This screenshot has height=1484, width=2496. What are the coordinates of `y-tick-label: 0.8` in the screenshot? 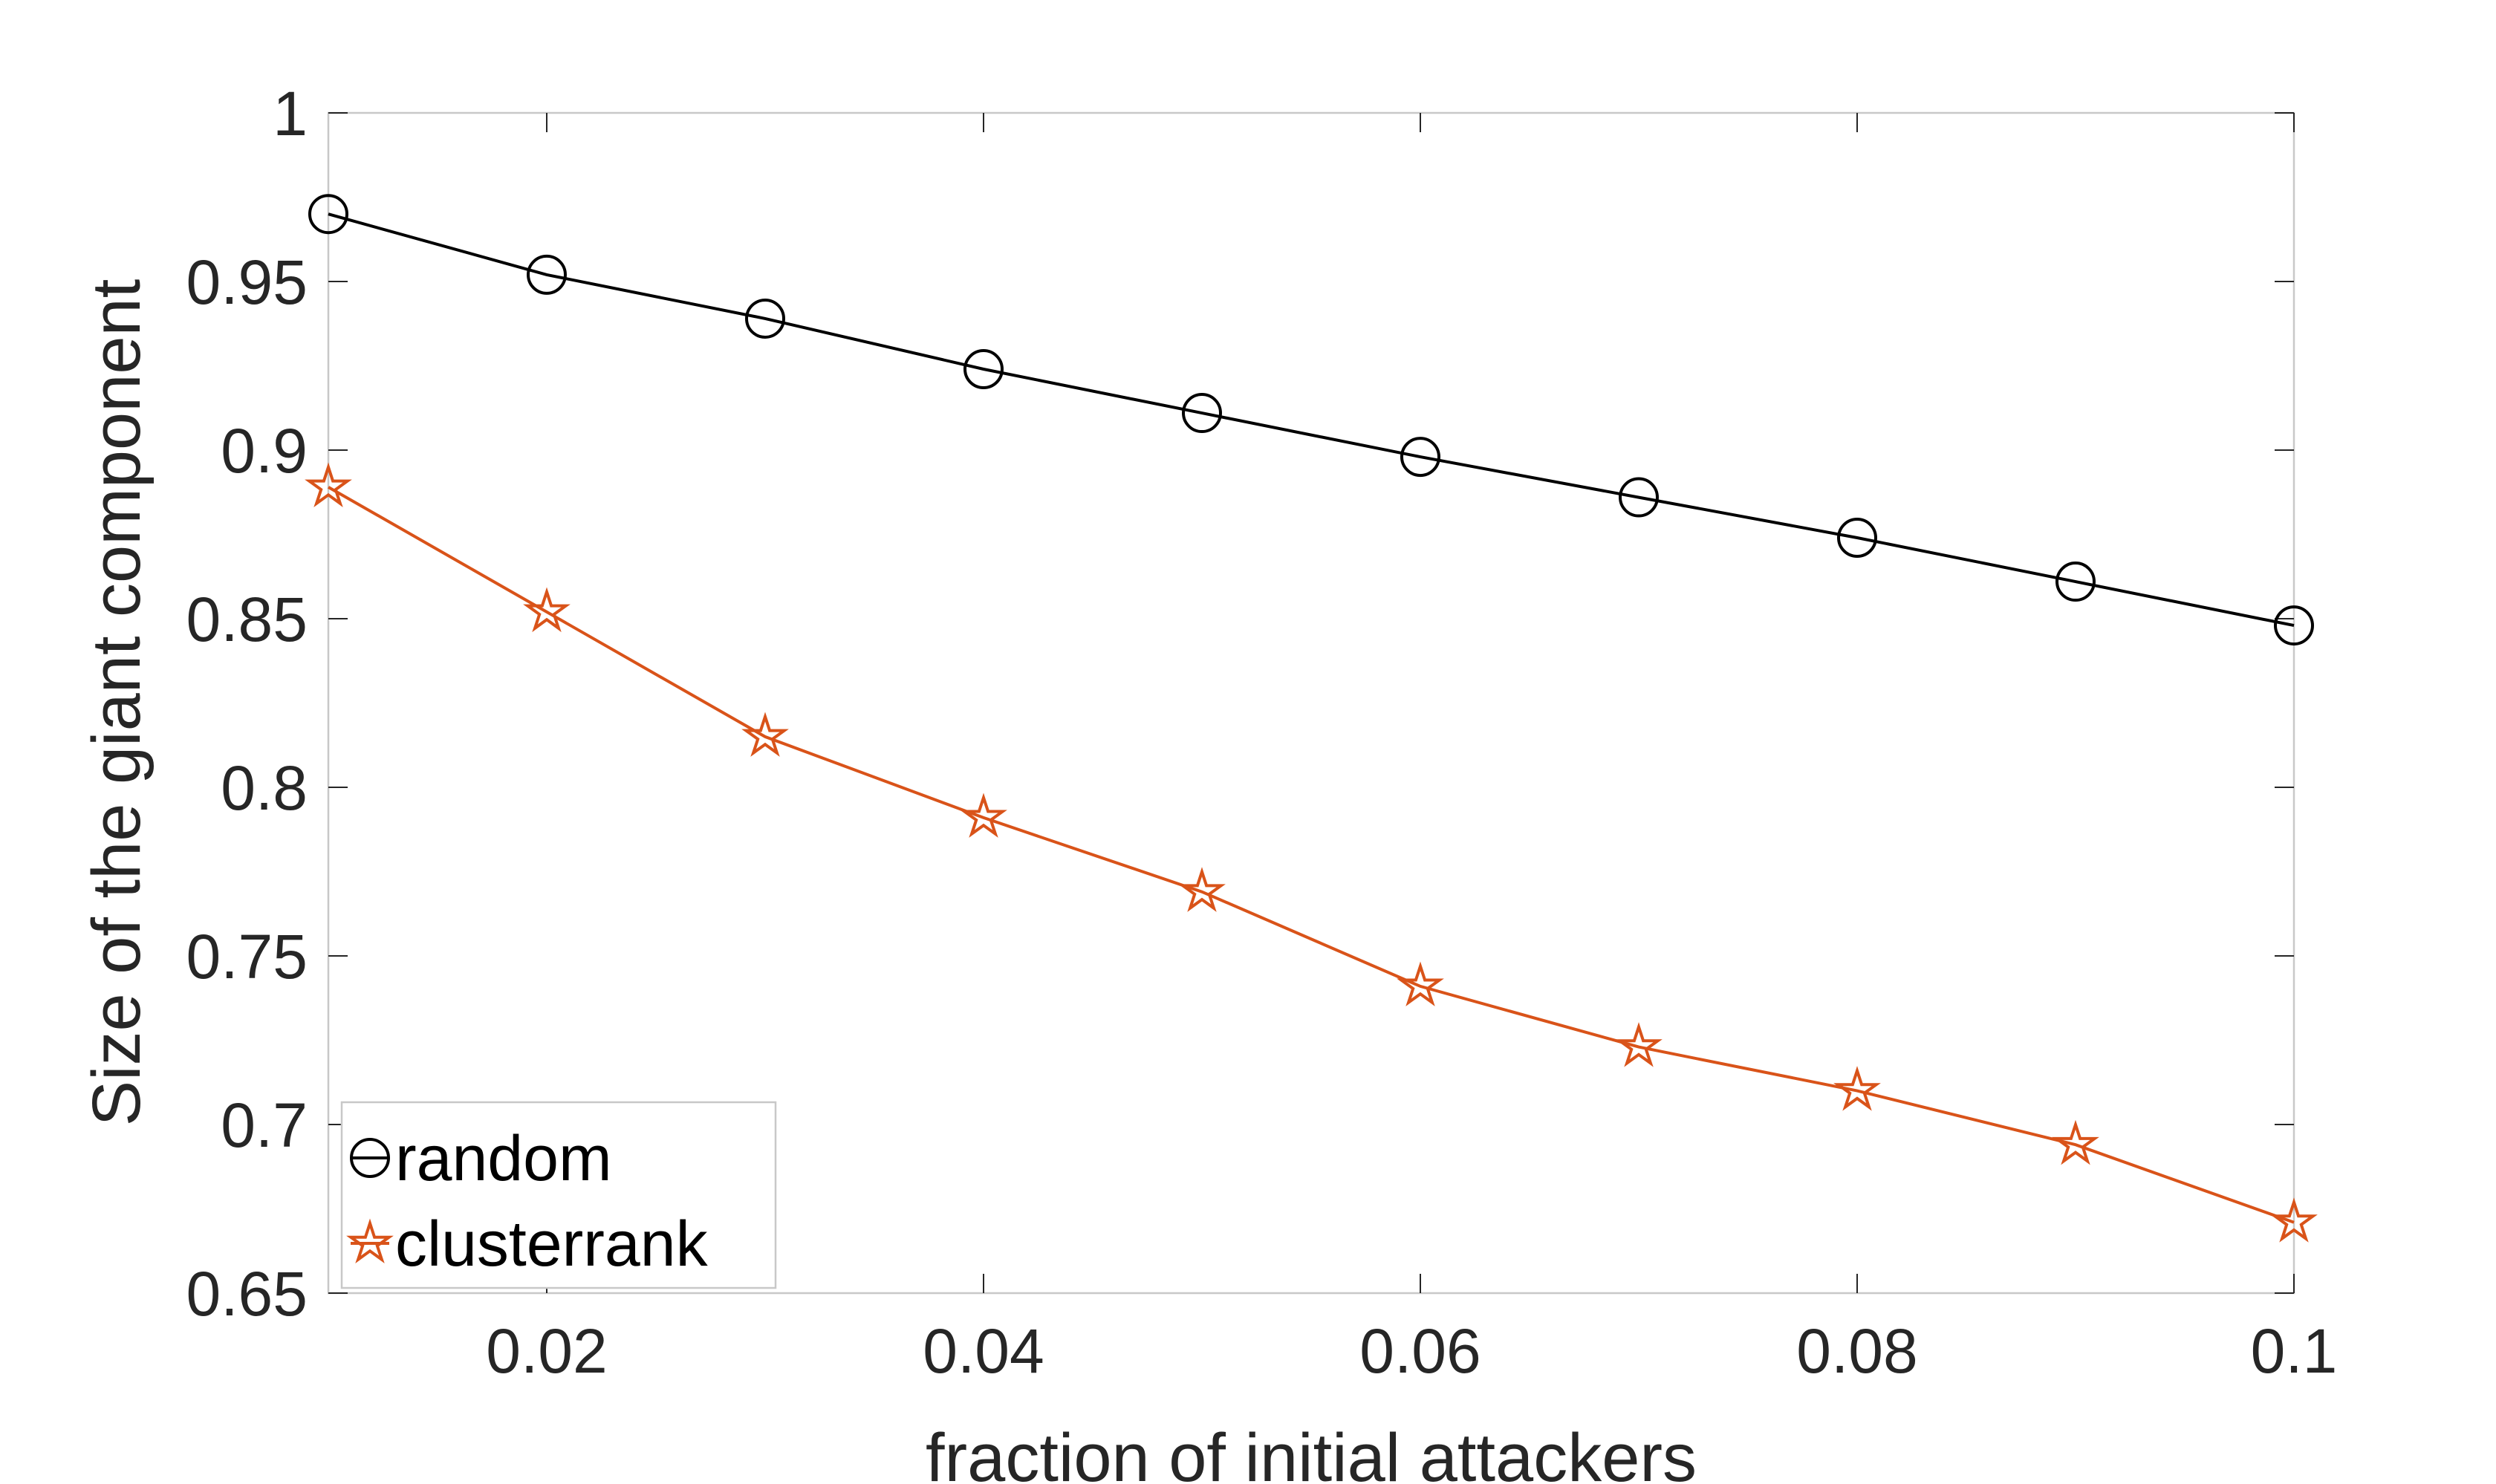 It's located at (264, 788).